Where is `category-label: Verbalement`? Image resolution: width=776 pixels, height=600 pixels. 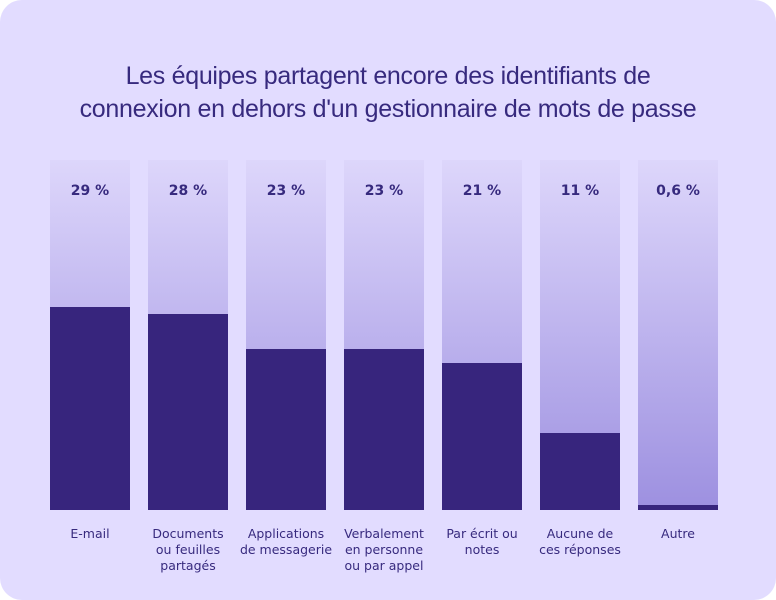 category-label: Verbalement is located at coordinates (384, 533).